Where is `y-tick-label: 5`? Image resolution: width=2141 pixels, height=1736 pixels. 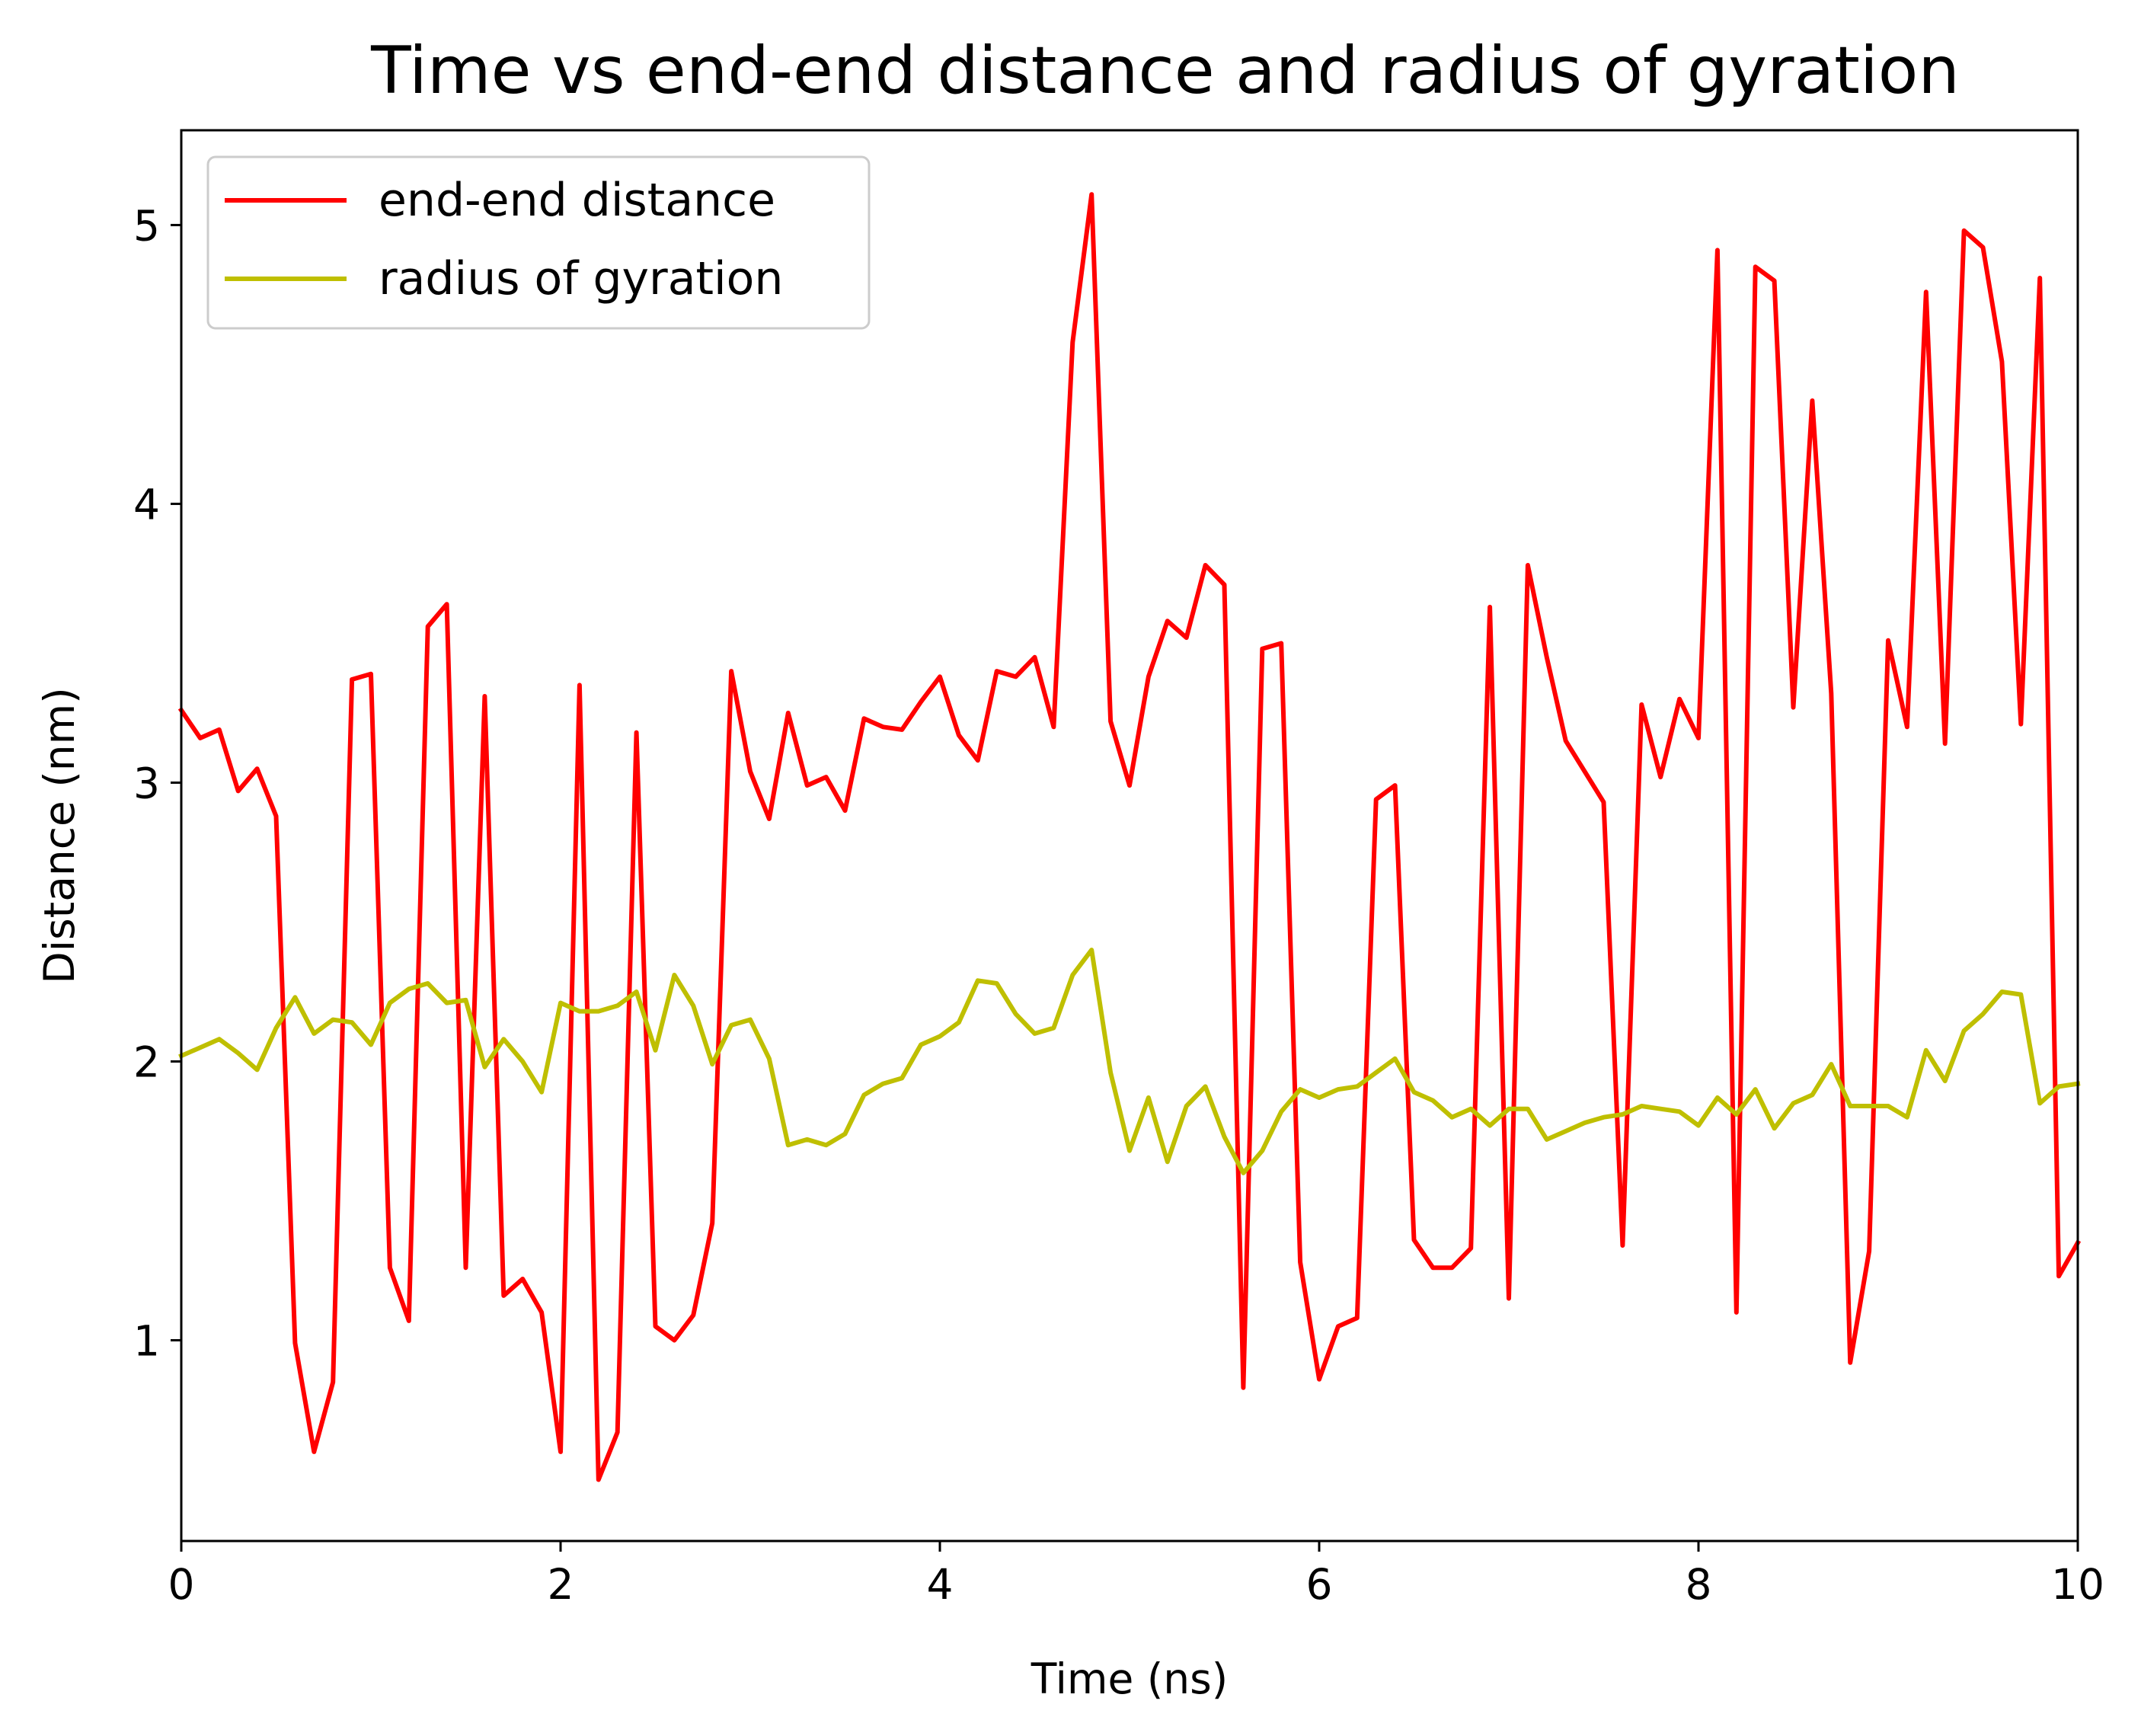
y-tick-label: 5 is located at coordinates (146, 225).